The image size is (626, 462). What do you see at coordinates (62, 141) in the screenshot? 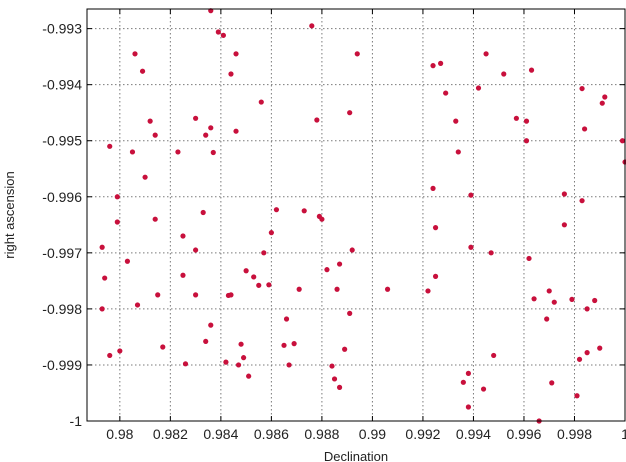
I see `y-tick-label: -0.995` at bounding box center [62, 141].